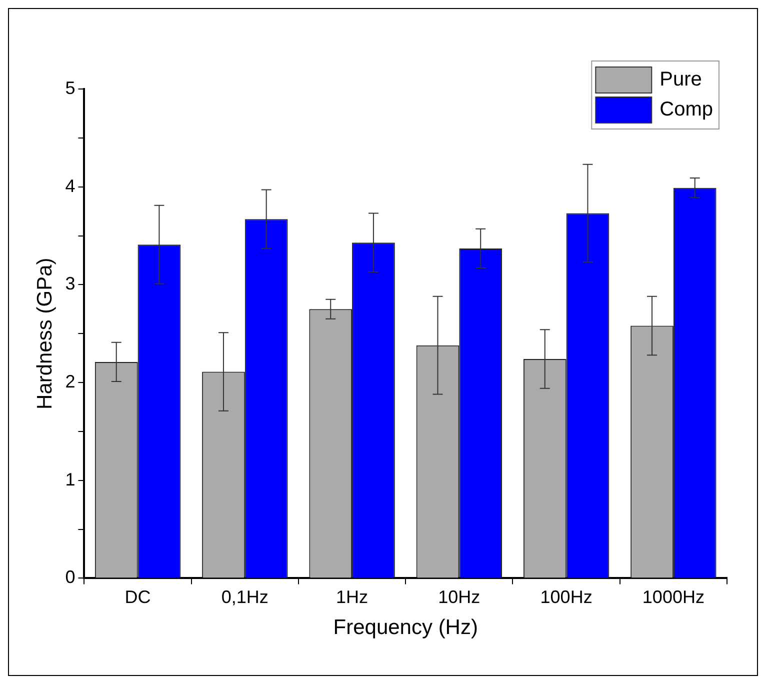 The height and width of the screenshot is (684, 766). What do you see at coordinates (70, 381) in the screenshot?
I see `y-tick-label: 2` at bounding box center [70, 381].